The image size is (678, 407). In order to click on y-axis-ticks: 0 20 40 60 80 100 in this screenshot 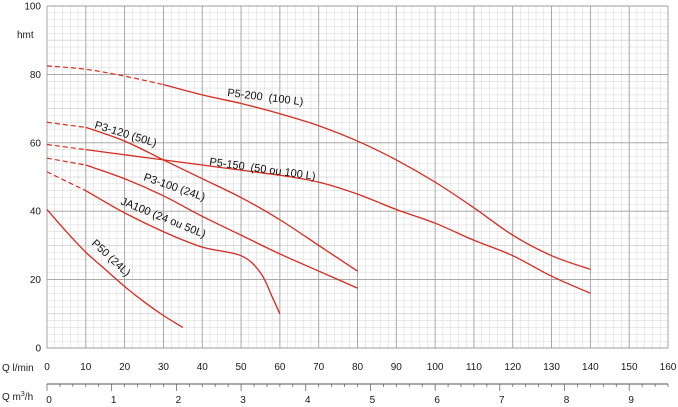, I will do `click(32, 178)`.